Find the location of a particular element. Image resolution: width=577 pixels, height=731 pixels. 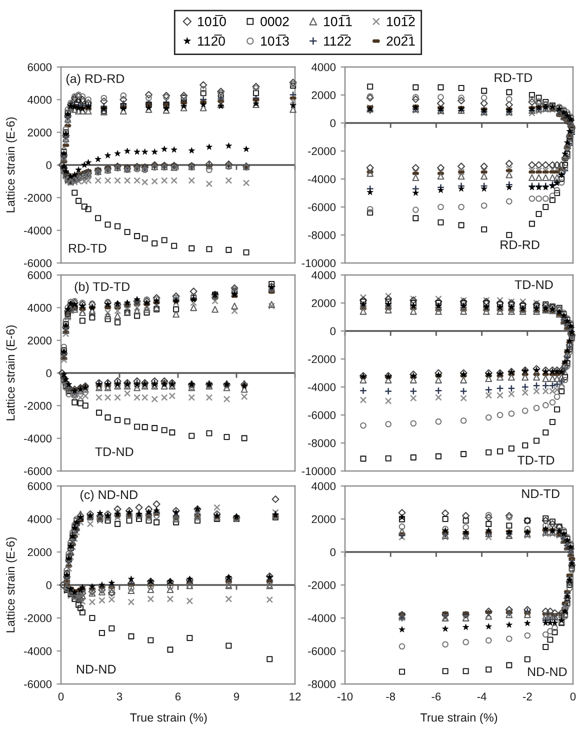

legend-label: 112̅0 is located at coordinates (211, 40).